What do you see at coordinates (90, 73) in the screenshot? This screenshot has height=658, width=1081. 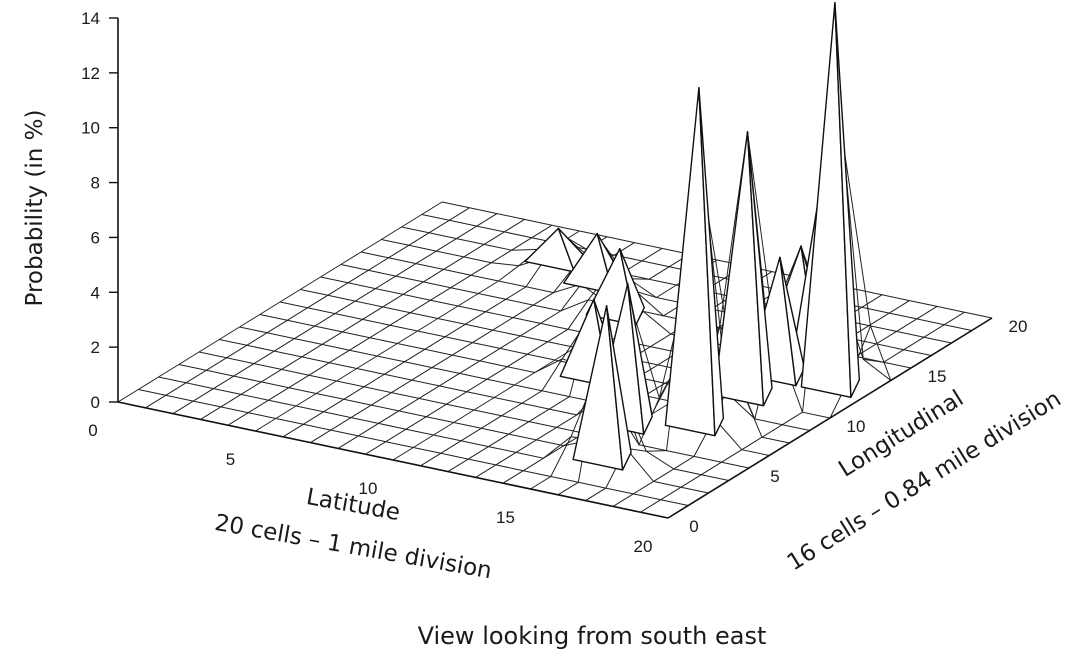 I see `z-tick-label: 12` at bounding box center [90, 73].